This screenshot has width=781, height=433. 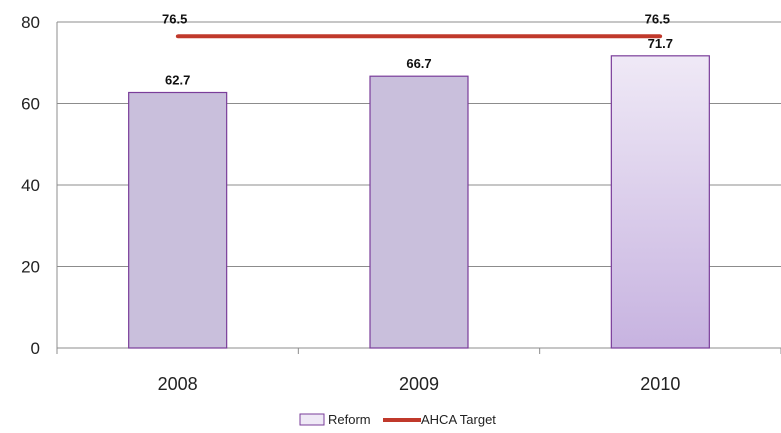 What do you see at coordinates (660, 202) in the screenshot?
I see `bar-2010` at bounding box center [660, 202].